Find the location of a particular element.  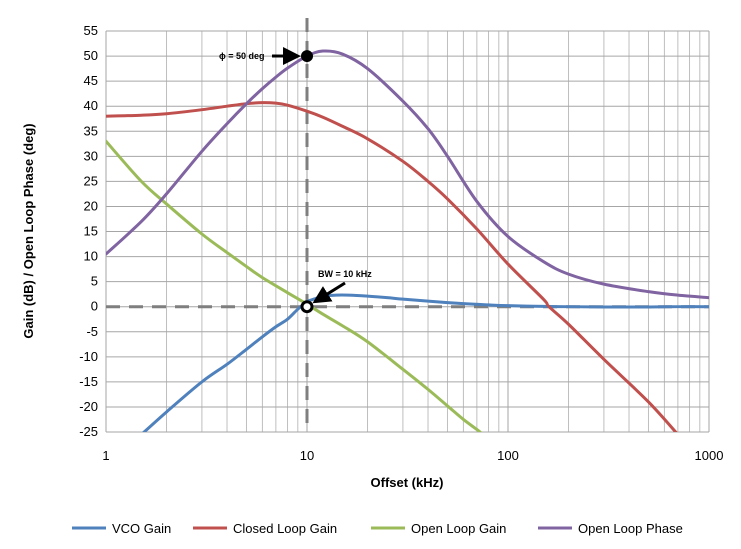

y-tick-label: -25 is located at coordinates (88, 431).